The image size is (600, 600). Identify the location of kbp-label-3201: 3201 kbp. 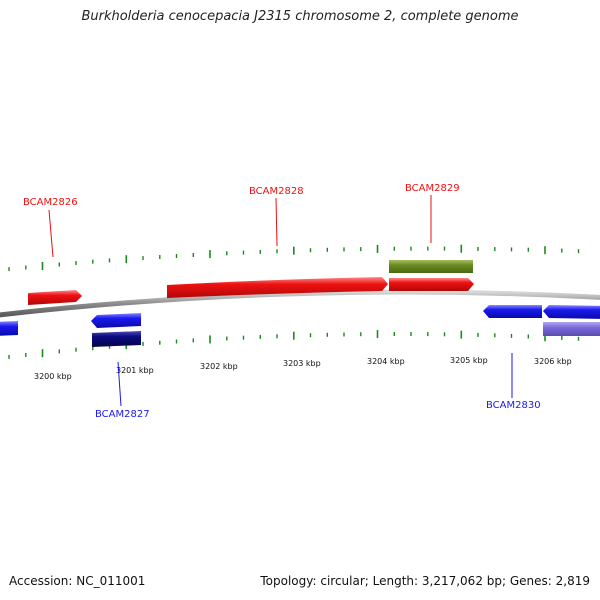
(135, 370).